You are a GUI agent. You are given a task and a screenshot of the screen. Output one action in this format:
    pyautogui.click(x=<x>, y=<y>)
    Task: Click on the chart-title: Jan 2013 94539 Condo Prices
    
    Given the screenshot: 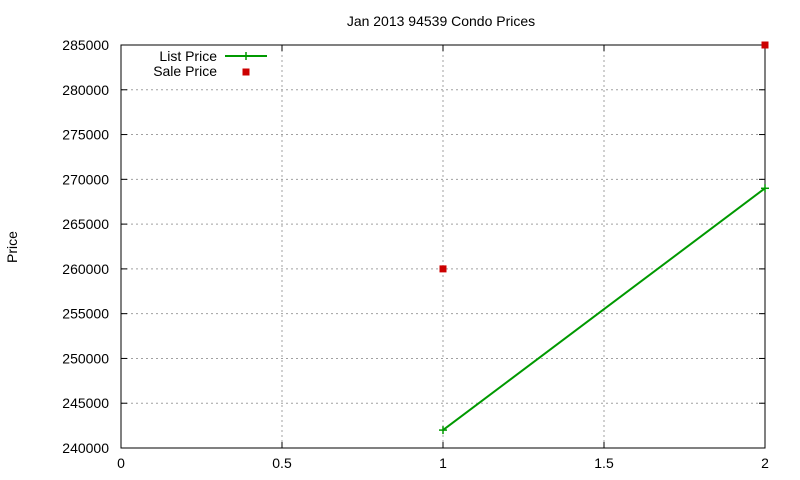 What is the action you would take?
    pyautogui.click(x=441, y=21)
    